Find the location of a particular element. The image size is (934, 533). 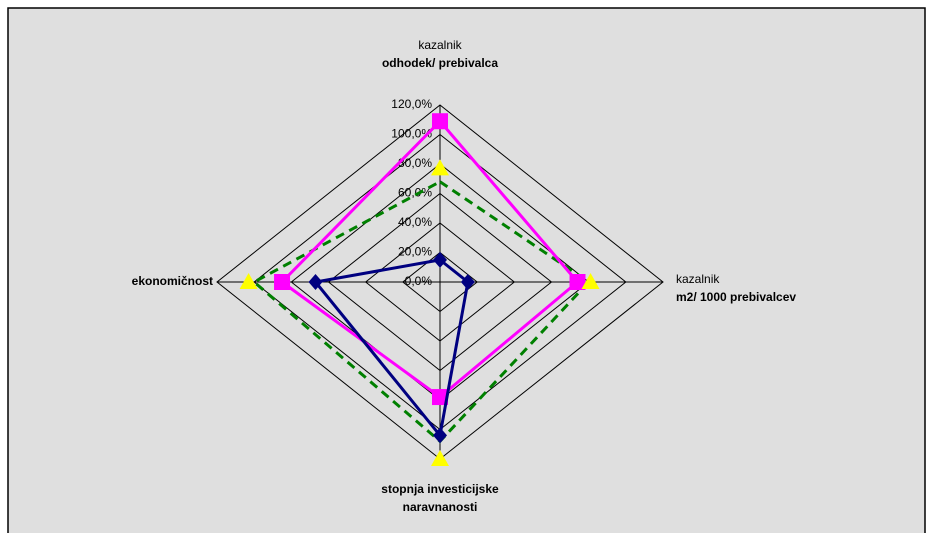

category-label: odhodek/ prebivalca is located at coordinates (440, 63).